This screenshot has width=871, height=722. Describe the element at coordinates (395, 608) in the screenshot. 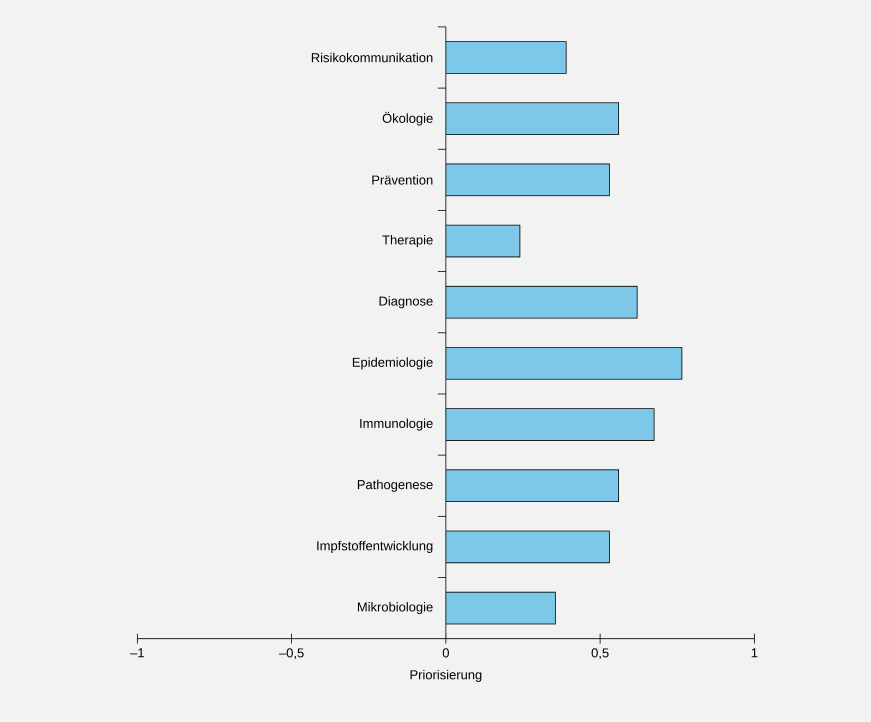

I see `y-tick-label: Mikrobiologie` at that location.